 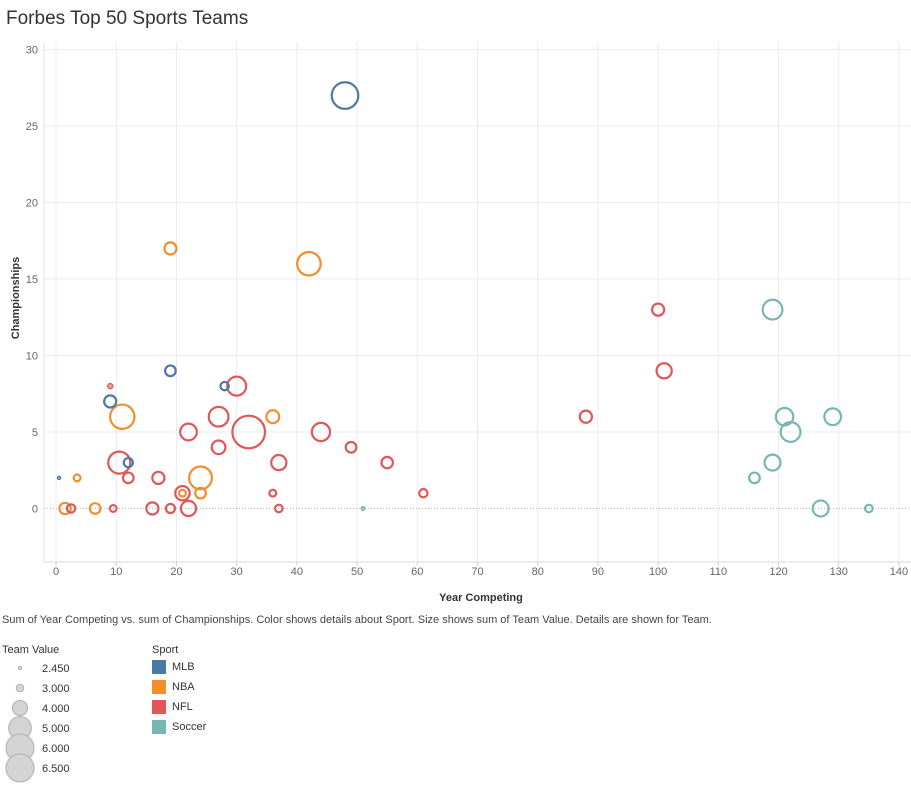 What do you see at coordinates (189, 727) in the screenshot?
I see `color-legend-label-soccer: Soccer` at bounding box center [189, 727].